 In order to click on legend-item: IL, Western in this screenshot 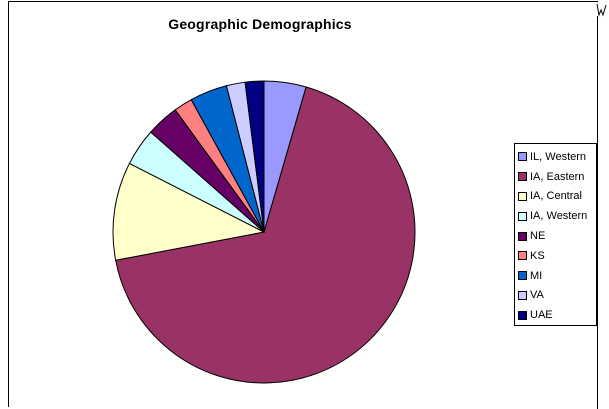, I will do `click(555, 157)`.